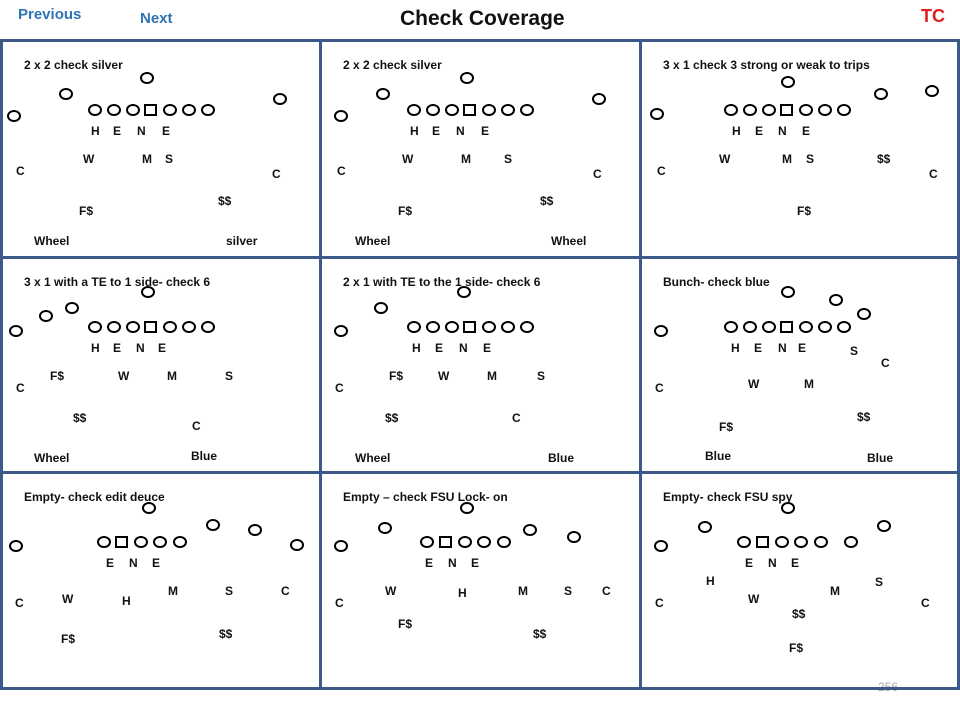 This screenshot has width=960, height=720. What do you see at coordinates (50, 14) in the screenshot?
I see `previous-link: Previous` at bounding box center [50, 14].